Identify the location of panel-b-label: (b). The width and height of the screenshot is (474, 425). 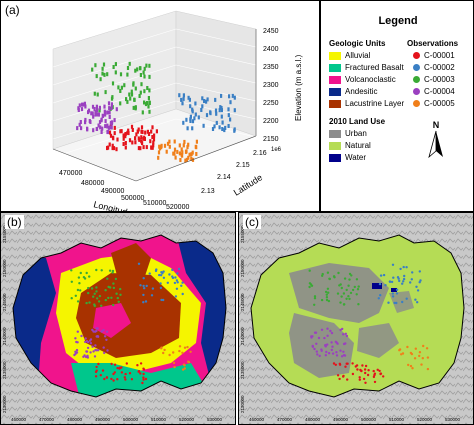
(14, 222).